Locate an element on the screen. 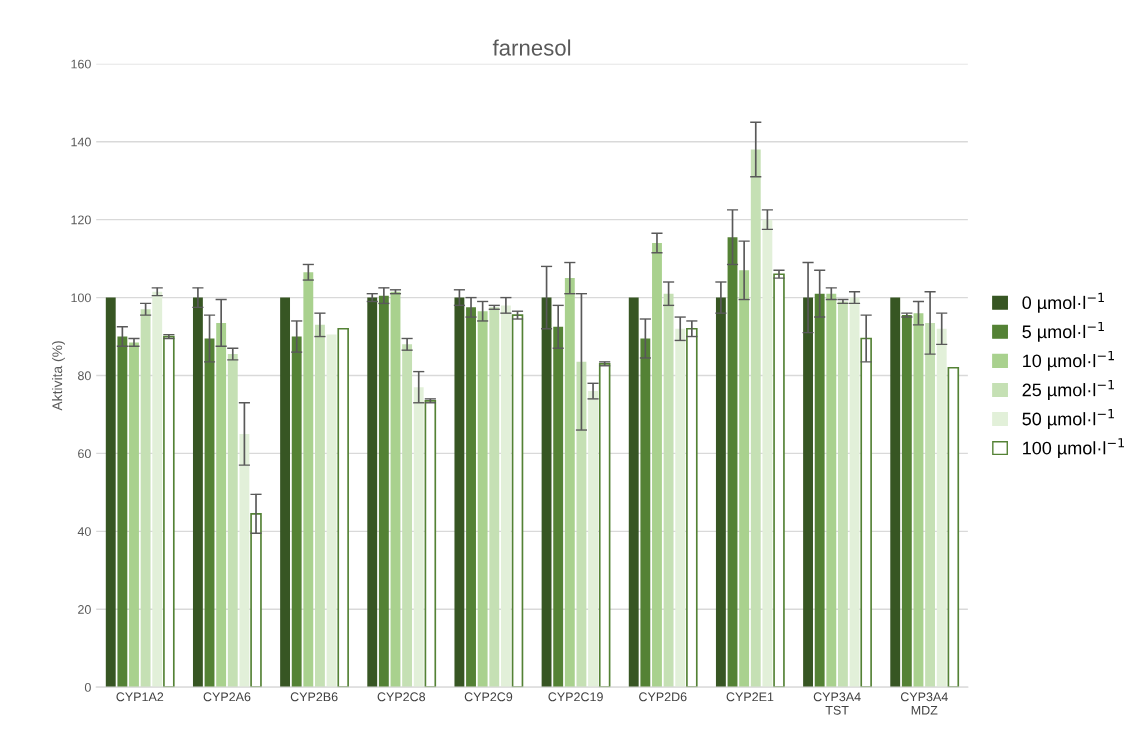 This screenshot has width=1132, height=751. y-tick-label: 60 is located at coordinates (84, 454).